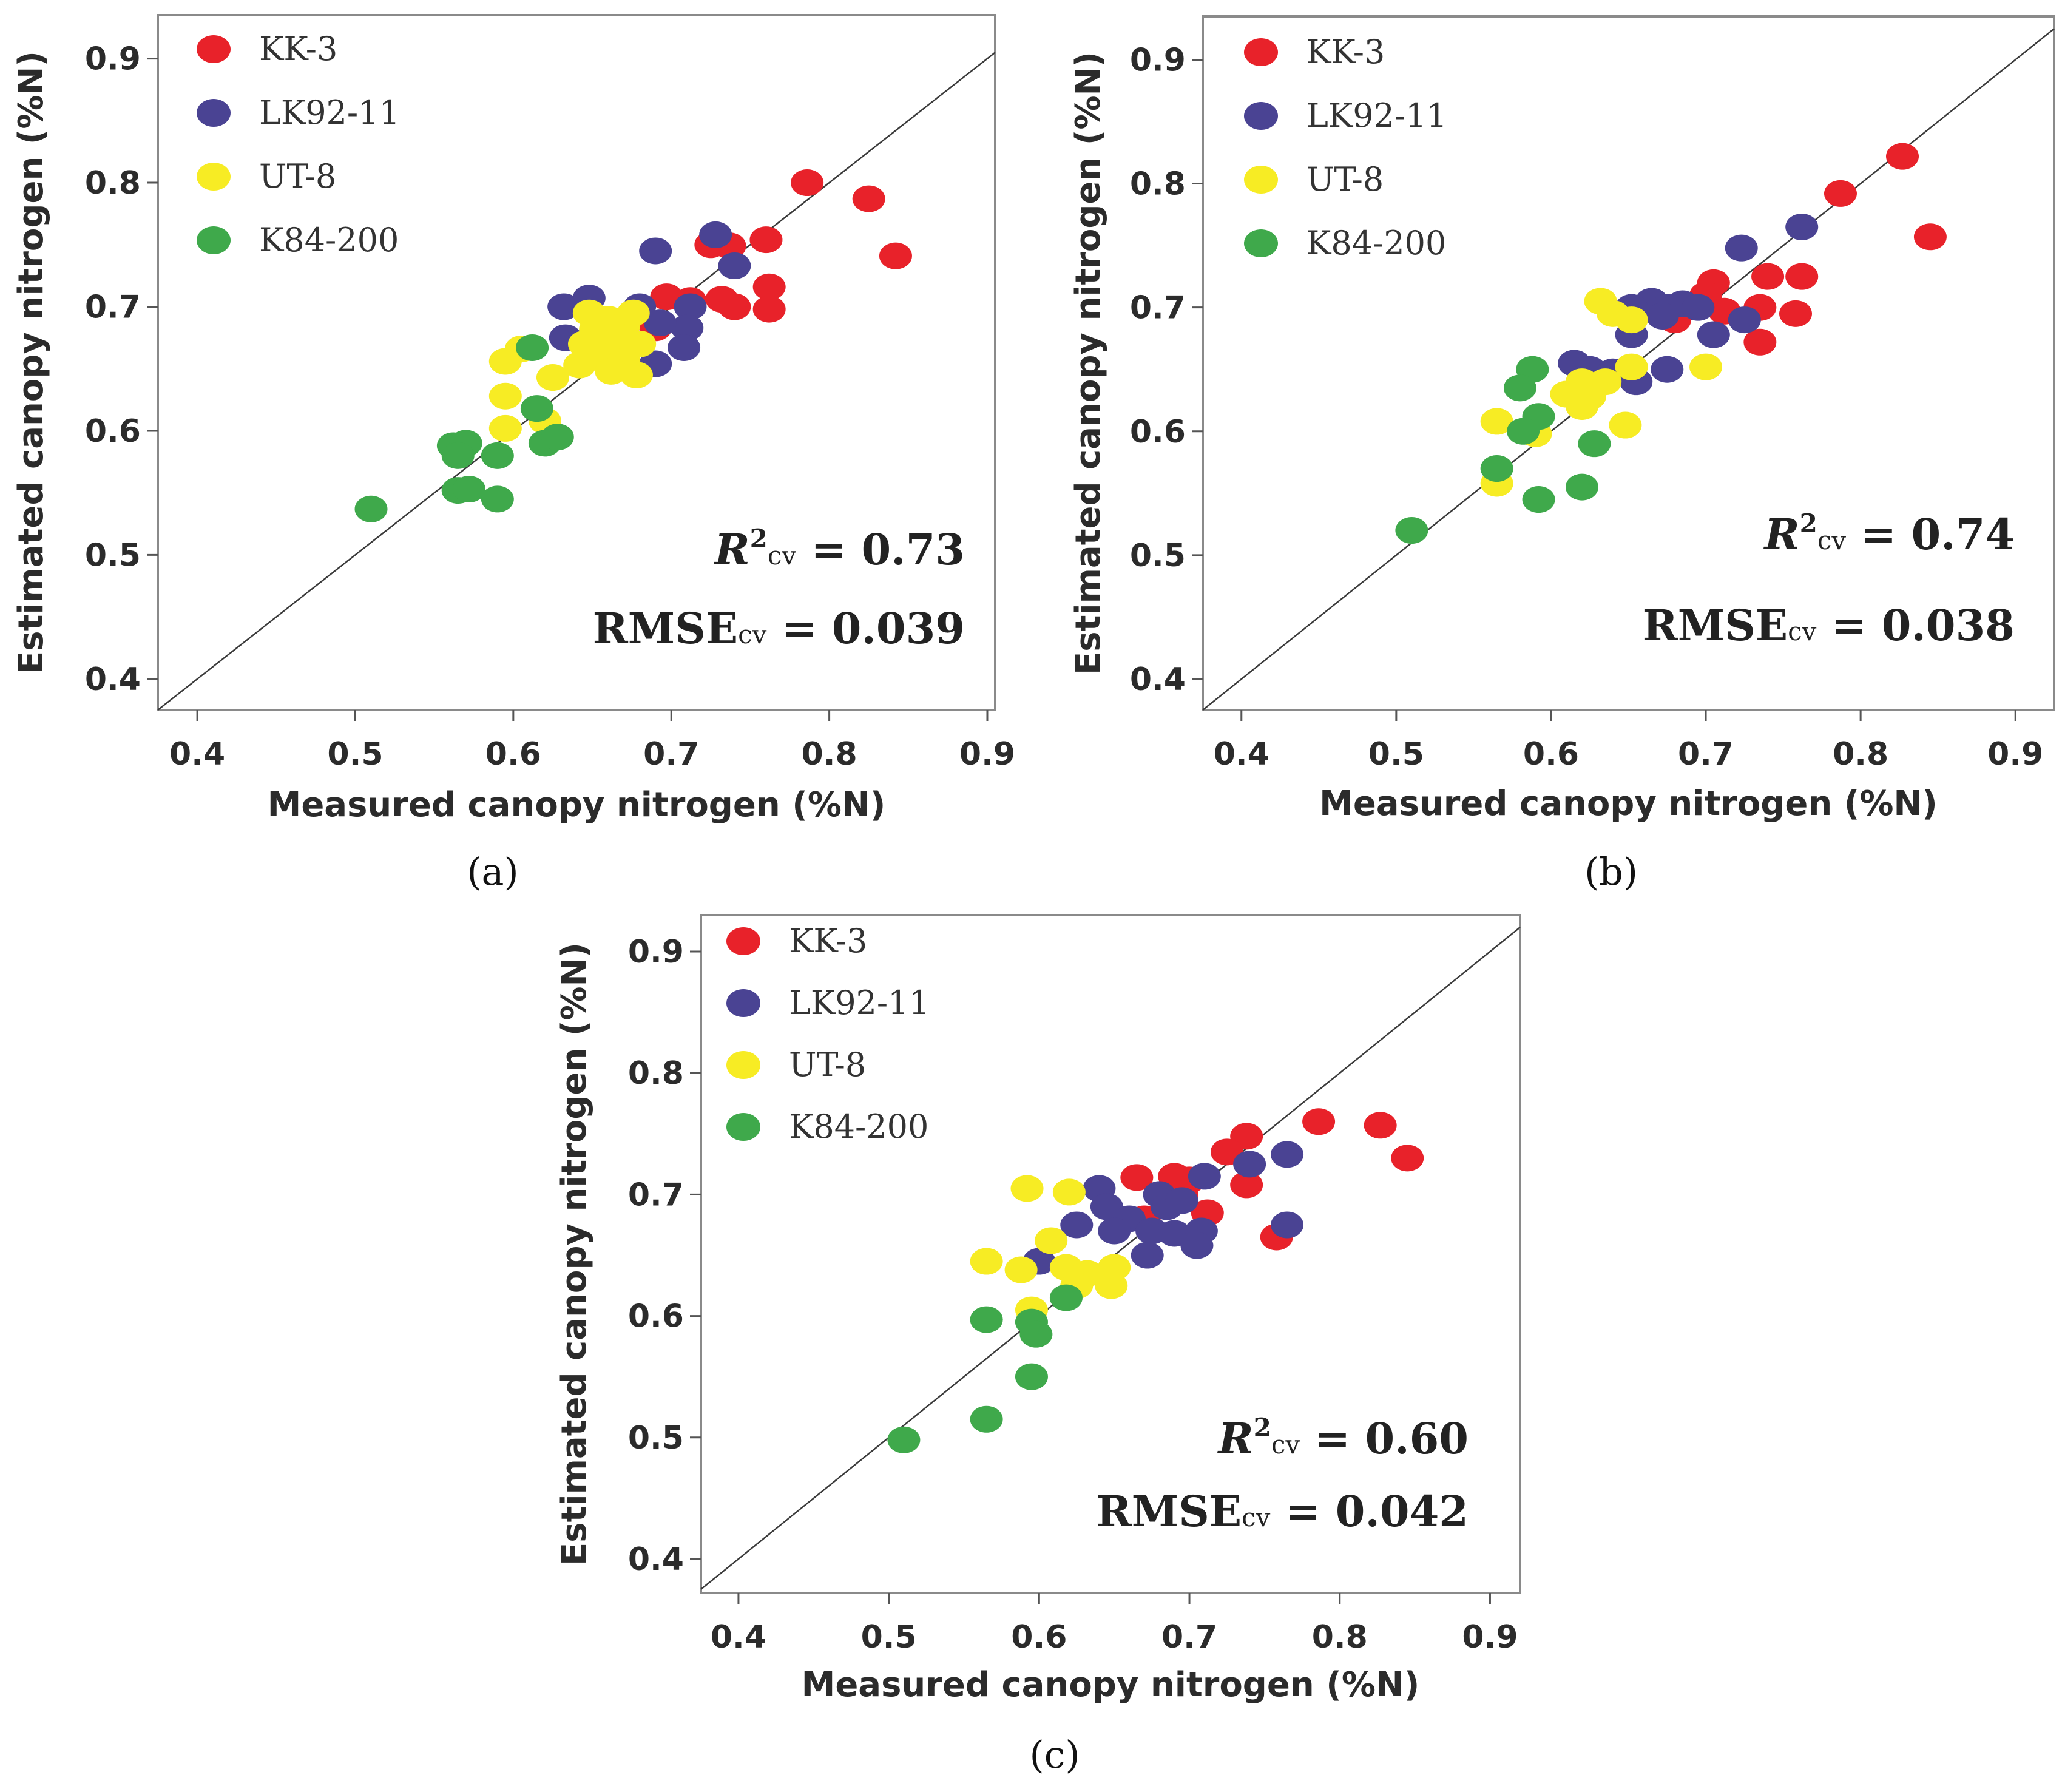  Describe the element at coordinates (1054, 1755) in the screenshot. I see `caption-c: (c)` at that location.